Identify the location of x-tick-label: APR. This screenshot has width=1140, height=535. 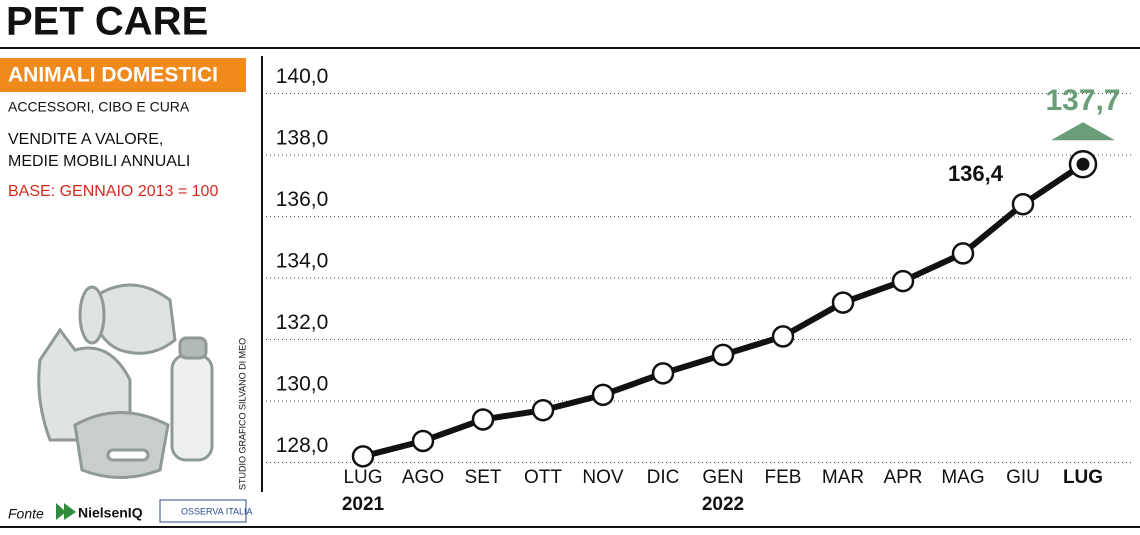
(902, 477).